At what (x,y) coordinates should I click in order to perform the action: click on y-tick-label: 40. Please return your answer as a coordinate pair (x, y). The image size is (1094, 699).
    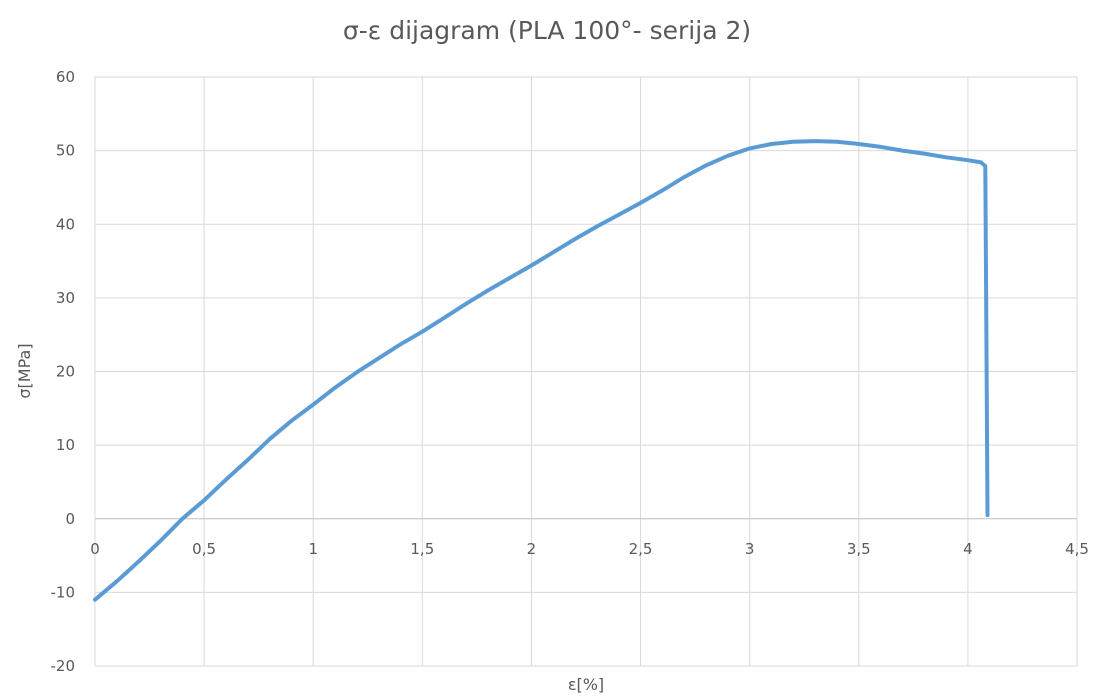
    Looking at the image, I should click on (65, 224).